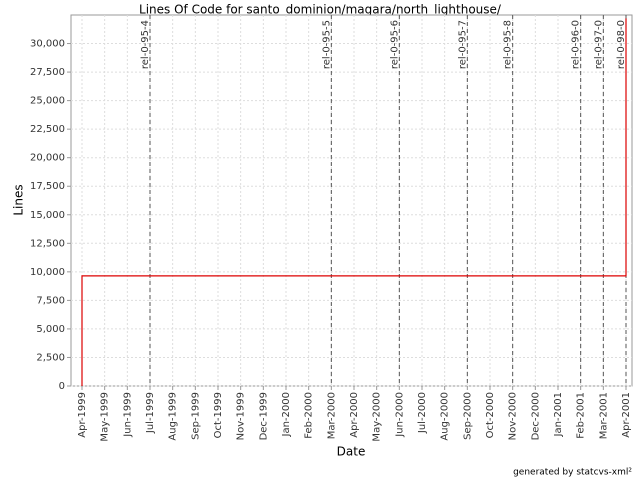 The width and height of the screenshot is (640, 480). I want to click on x-tick-label: Oct-1999, so click(218, 415).